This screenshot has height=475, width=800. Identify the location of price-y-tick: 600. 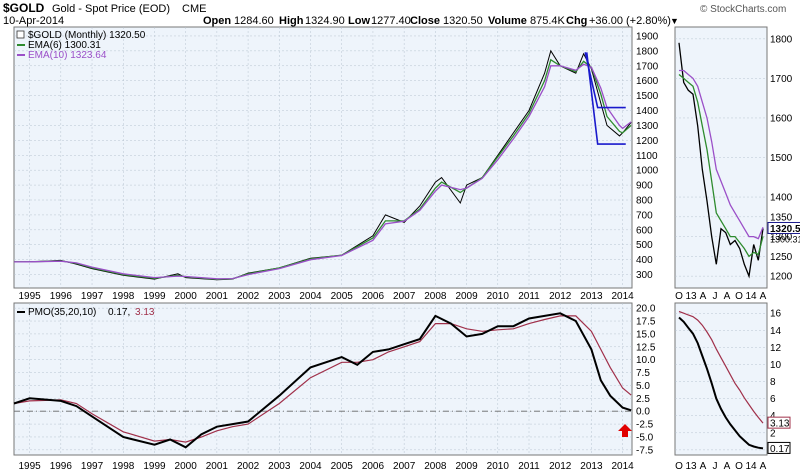
(644, 230).